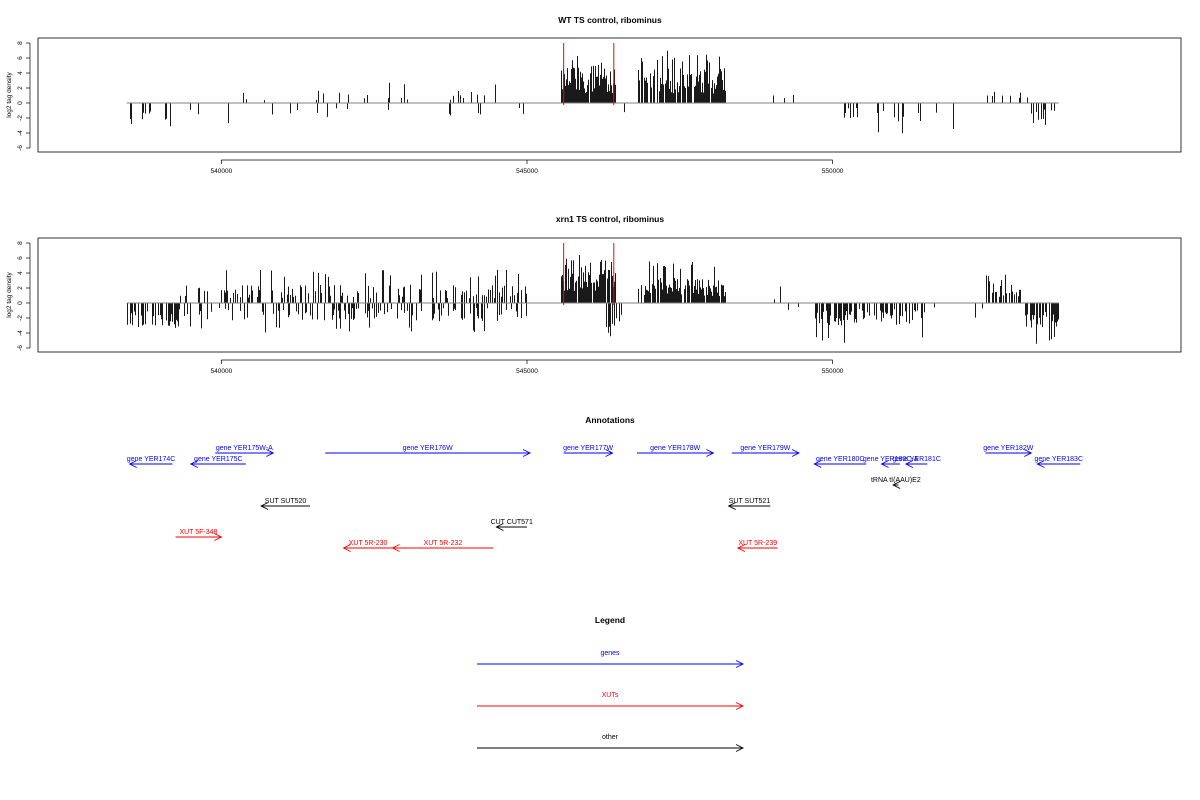 The height and width of the screenshot is (800, 1200). Describe the element at coordinates (20, 243) in the screenshot. I see `xrn1-y-tick-label: 8` at that location.